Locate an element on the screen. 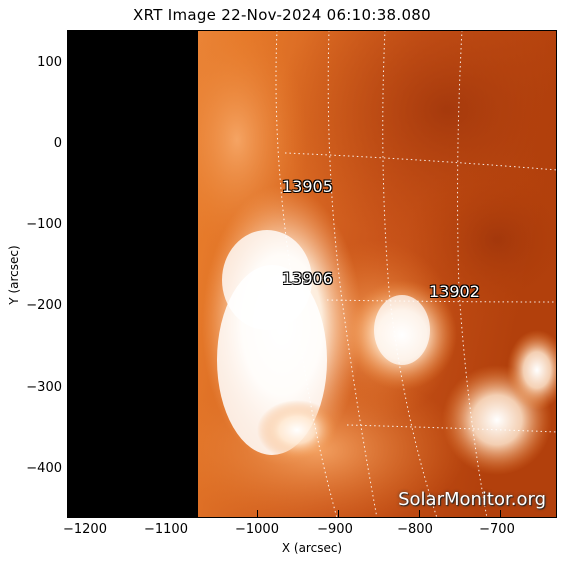  y-tick-label: −200 is located at coordinates (44, 305).